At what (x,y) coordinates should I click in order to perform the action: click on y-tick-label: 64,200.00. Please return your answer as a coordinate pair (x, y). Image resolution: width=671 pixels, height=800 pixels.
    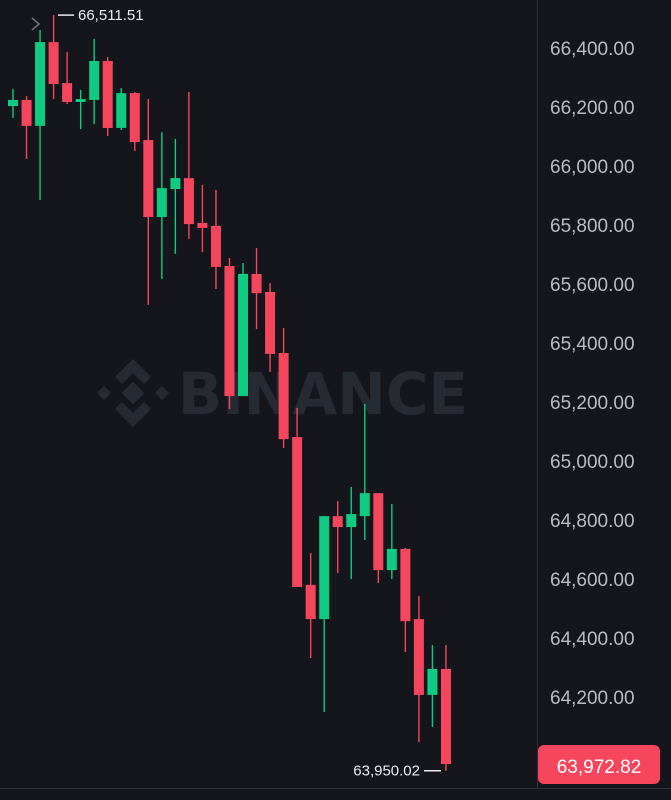
    Looking at the image, I should click on (592, 698).